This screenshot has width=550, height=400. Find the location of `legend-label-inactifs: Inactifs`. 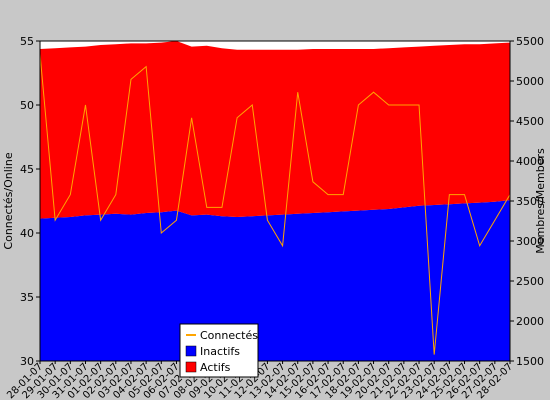

legend-label-inactifs: Inactifs is located at coordinates (220, 351).